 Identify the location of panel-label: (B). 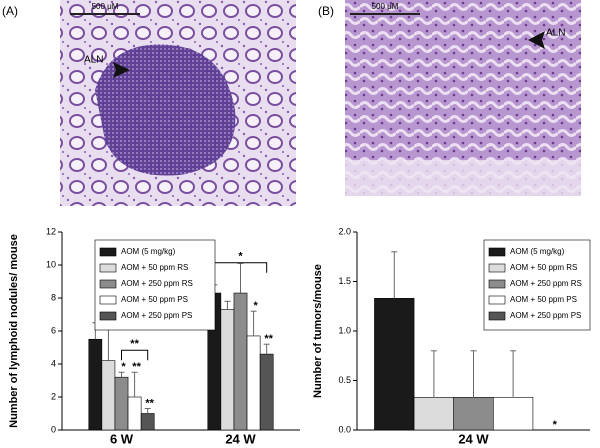
(326, 11).